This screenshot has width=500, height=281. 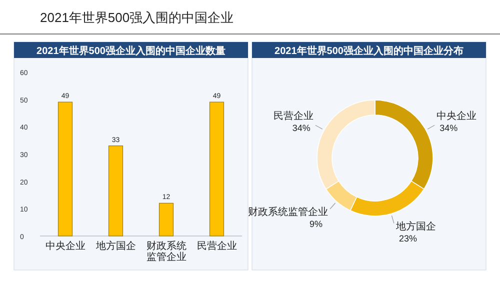 I want to click on annotation: 2021年世界500强入围的中国企业, so click(x=137, y=17).